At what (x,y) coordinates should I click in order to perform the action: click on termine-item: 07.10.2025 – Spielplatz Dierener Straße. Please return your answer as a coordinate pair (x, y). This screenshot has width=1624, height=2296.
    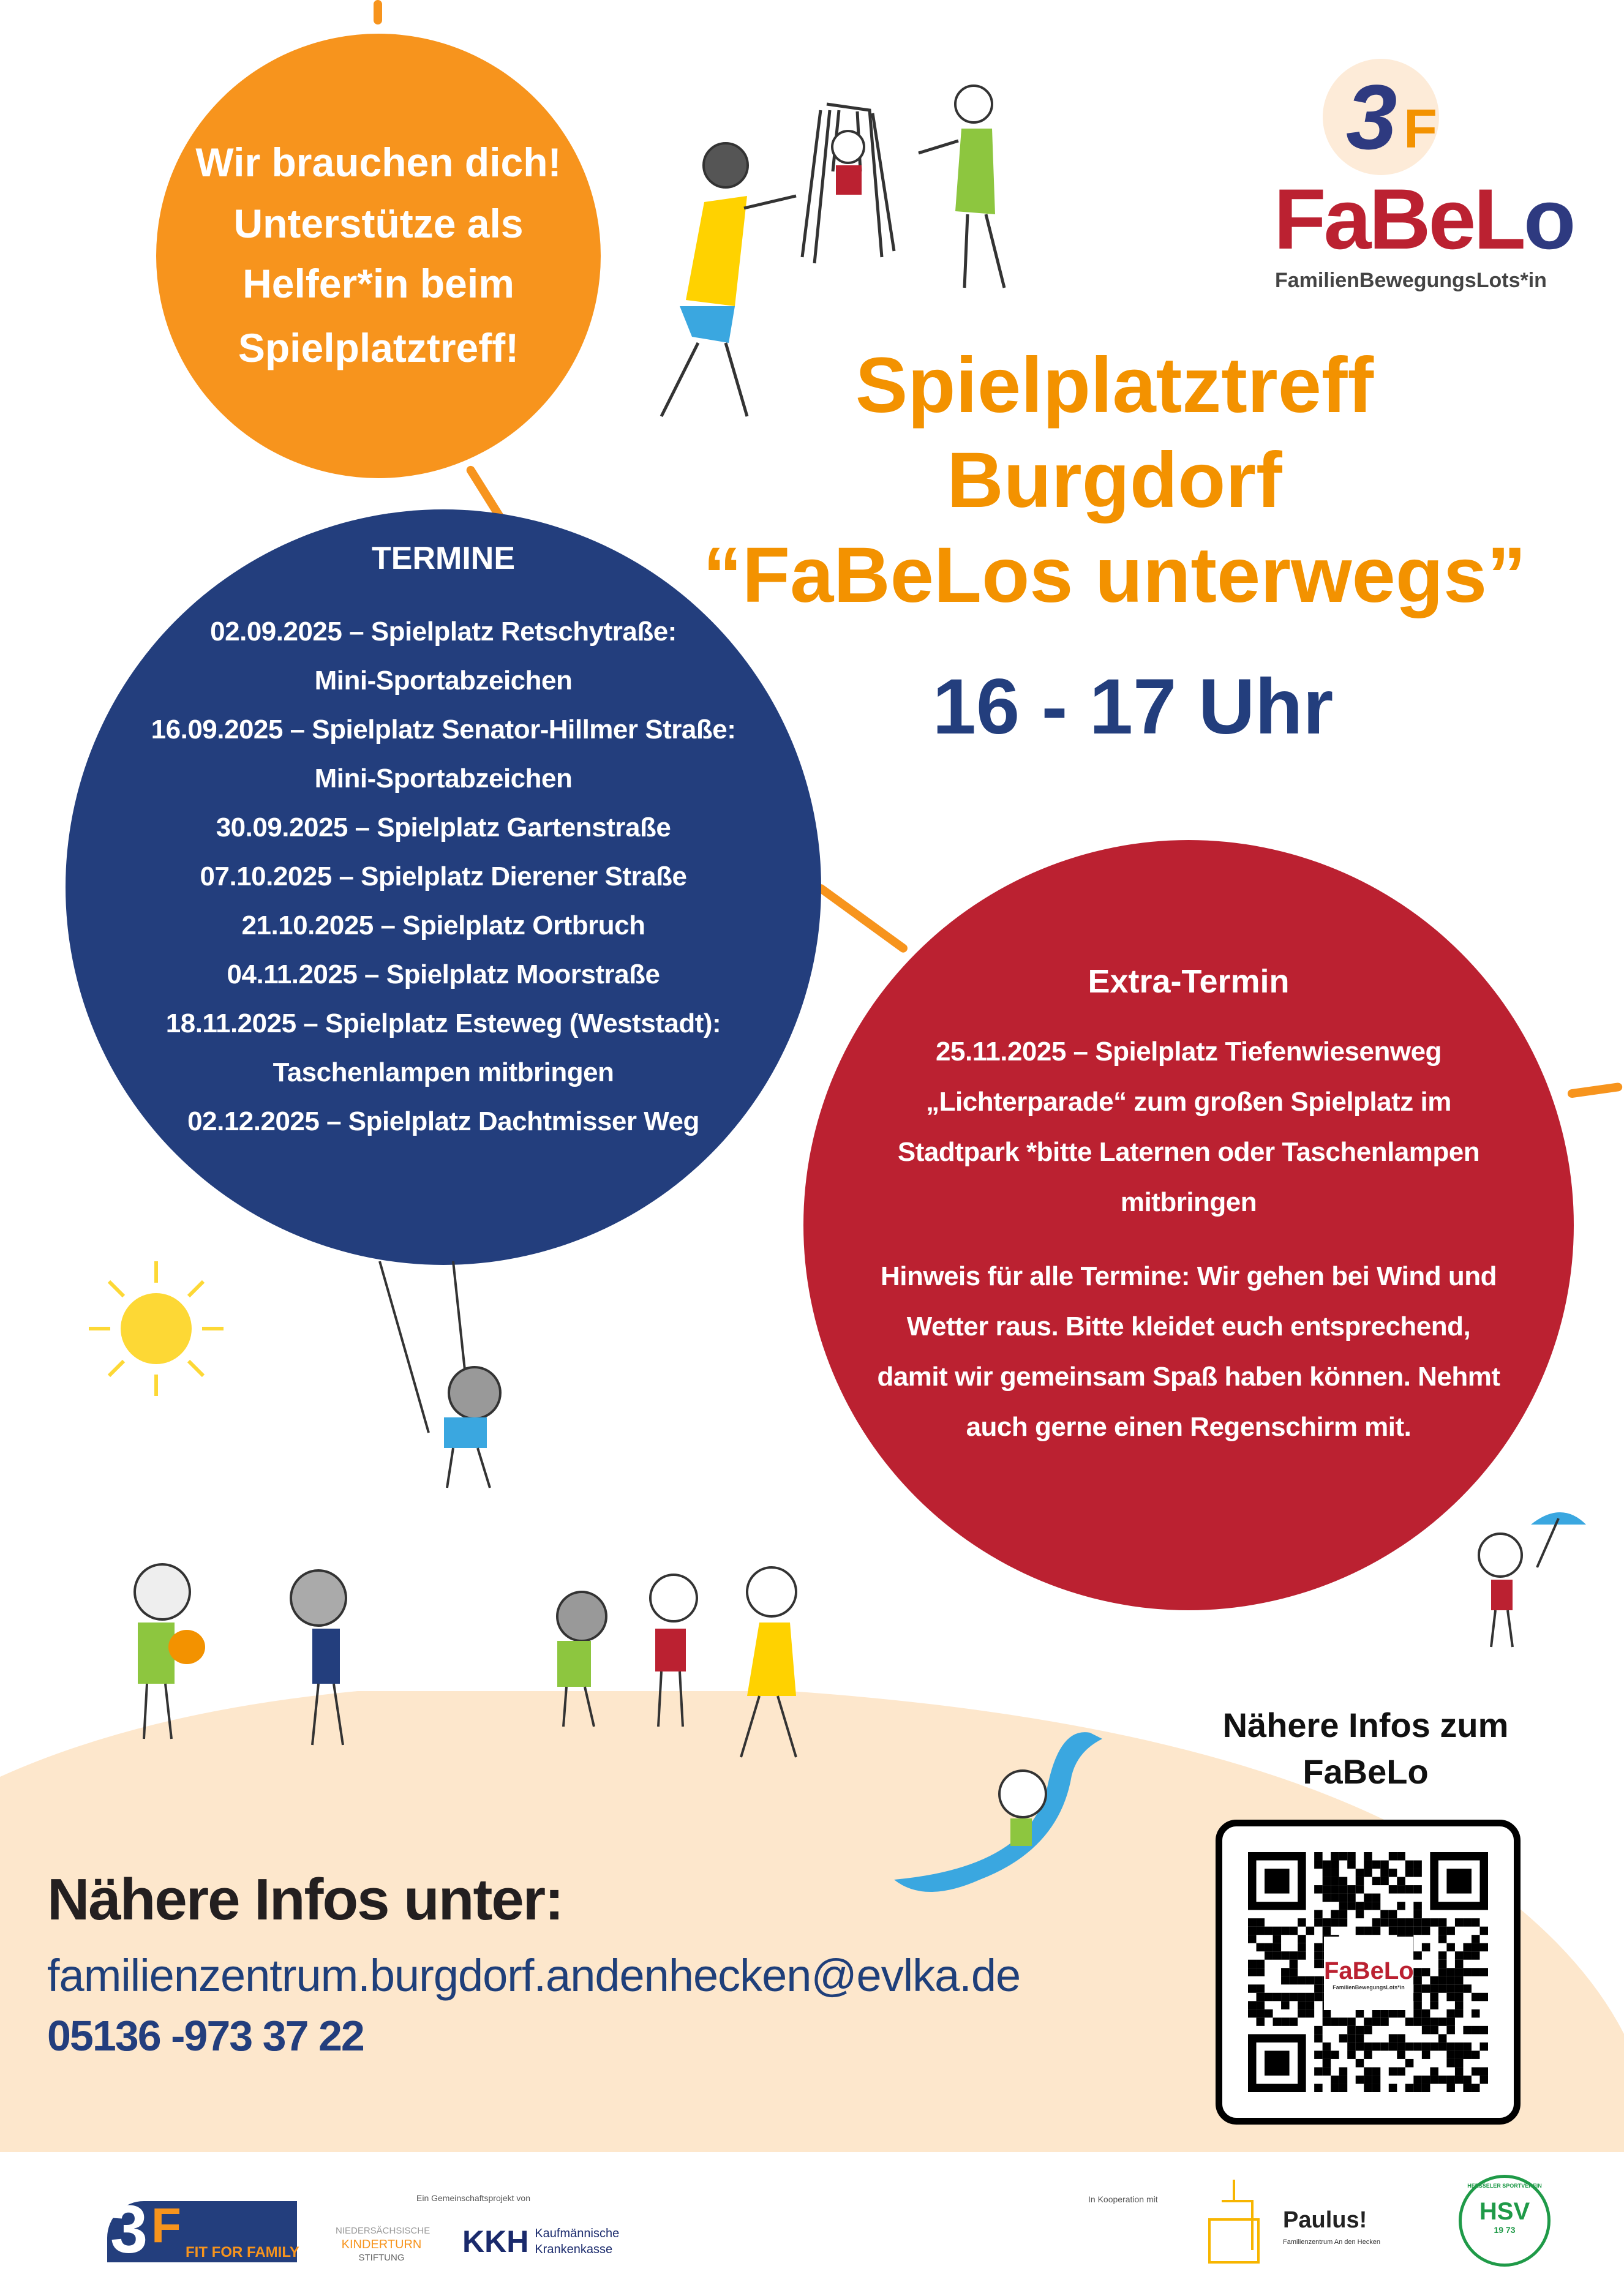
    Looking at the image, I should click on (443, 876).